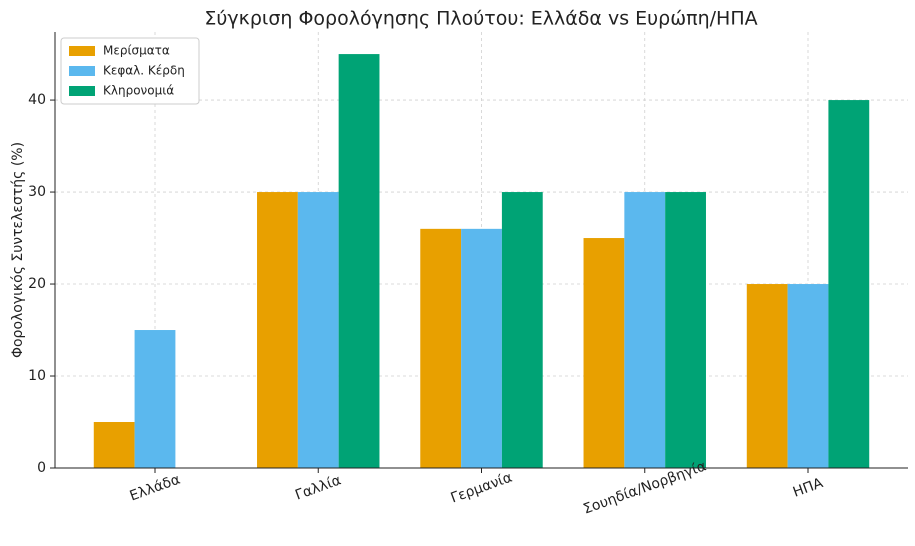 This screenshot has width=915, height=546. What do you see at coordinates (138, 91) in the screenshot?
I see `legend-label: Κληρονομιά` at bounding box center [138, 91].